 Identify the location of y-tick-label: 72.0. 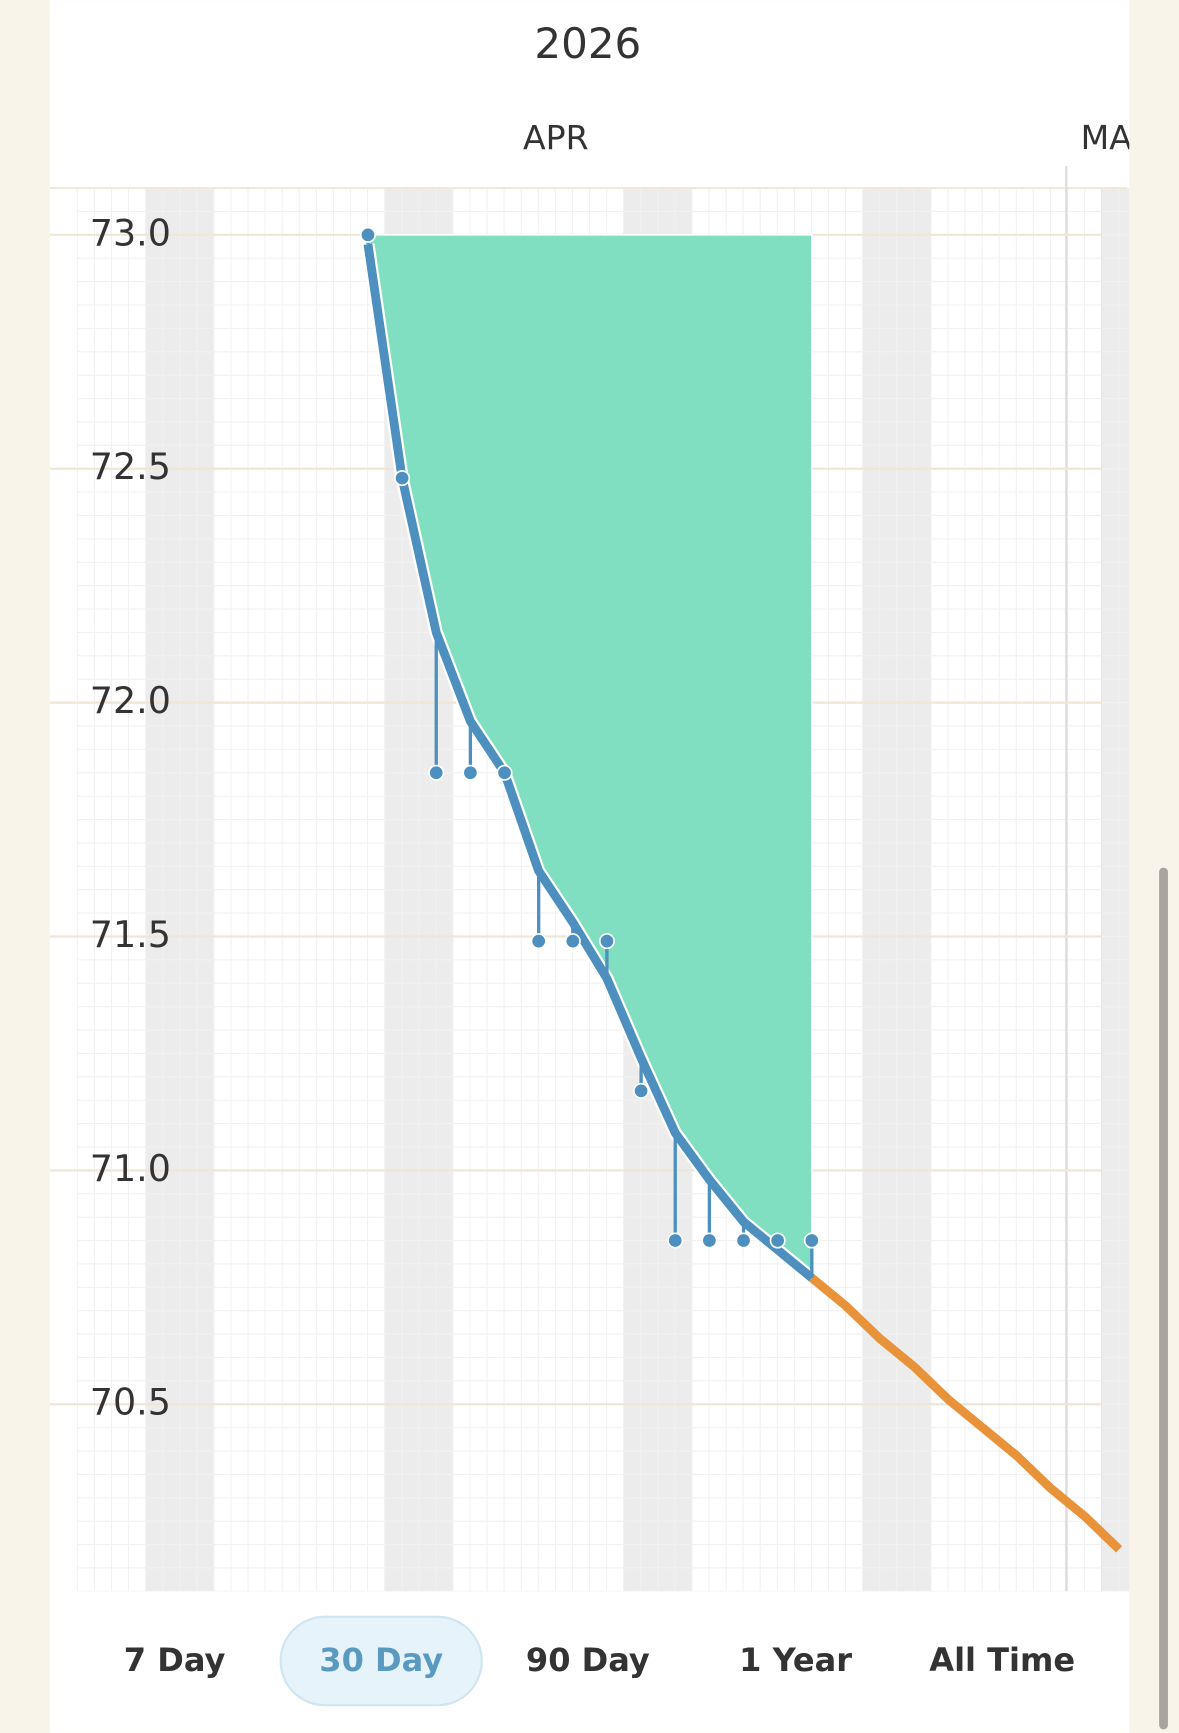
(130, 700).